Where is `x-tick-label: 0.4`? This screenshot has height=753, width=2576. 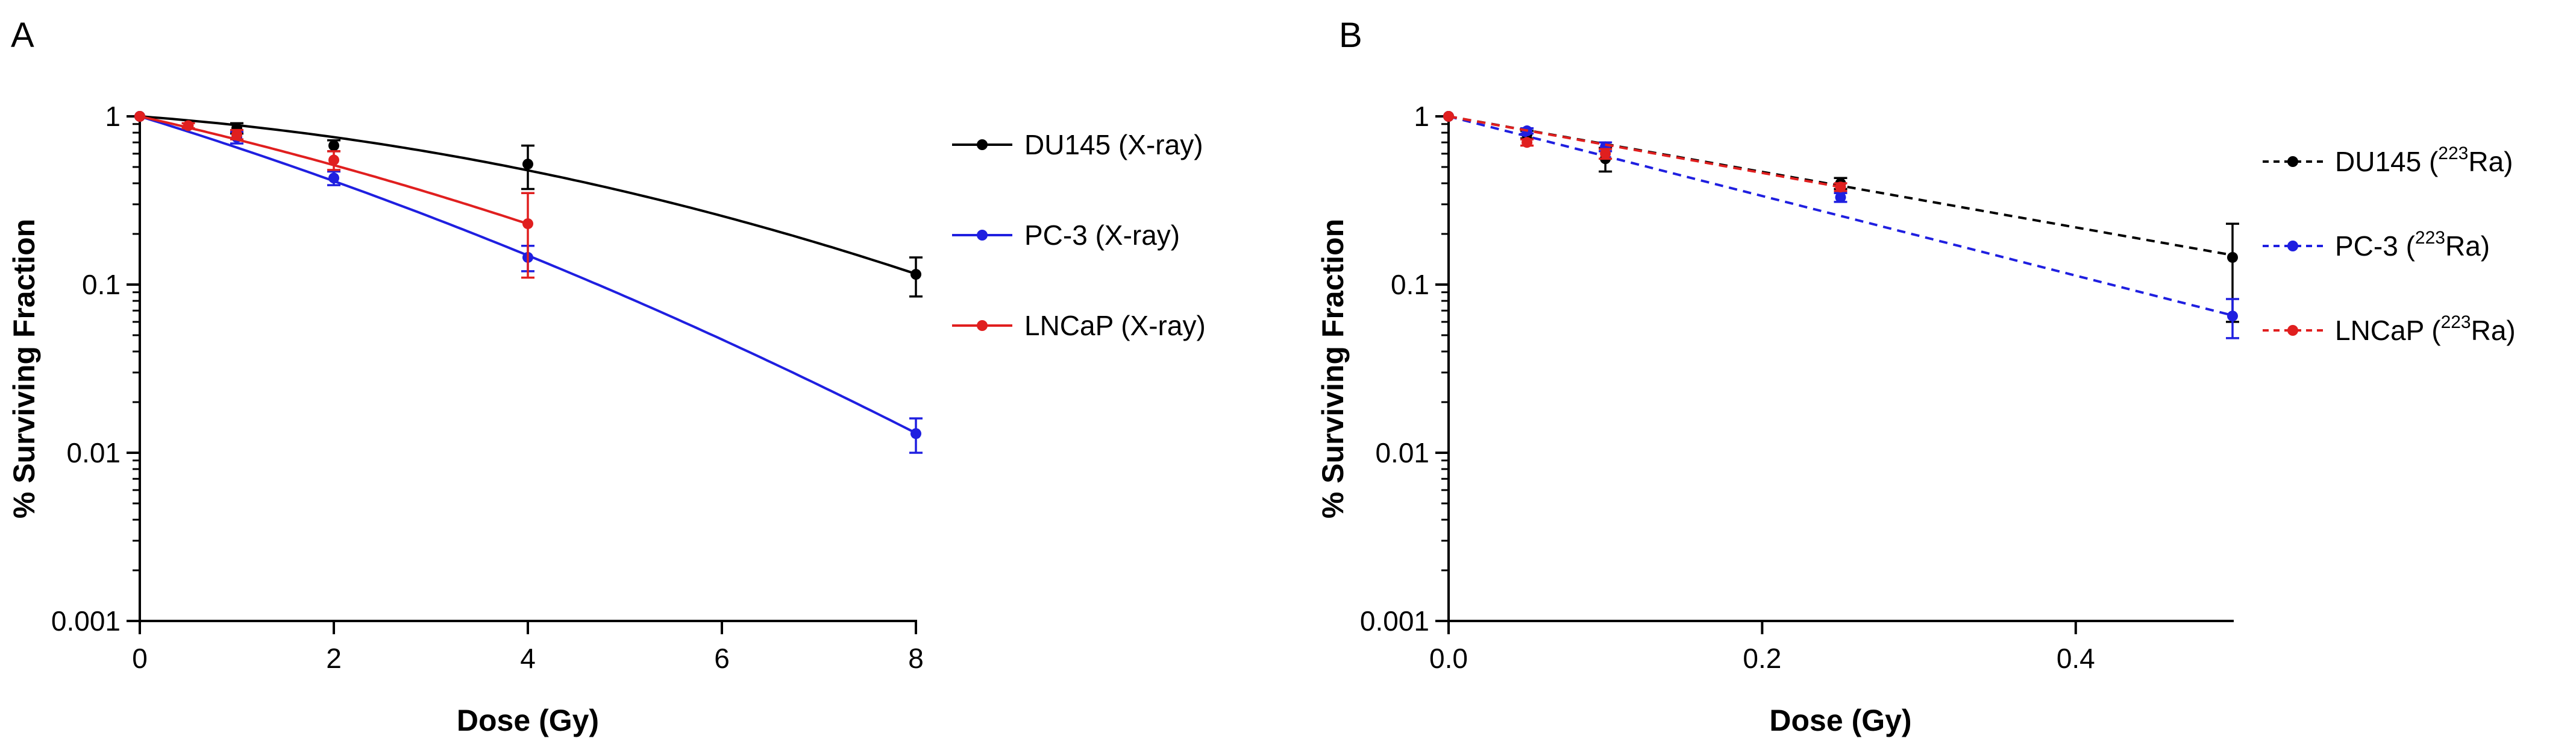
x-tick-label: 0.4 is located at coordinates (2076, 659).